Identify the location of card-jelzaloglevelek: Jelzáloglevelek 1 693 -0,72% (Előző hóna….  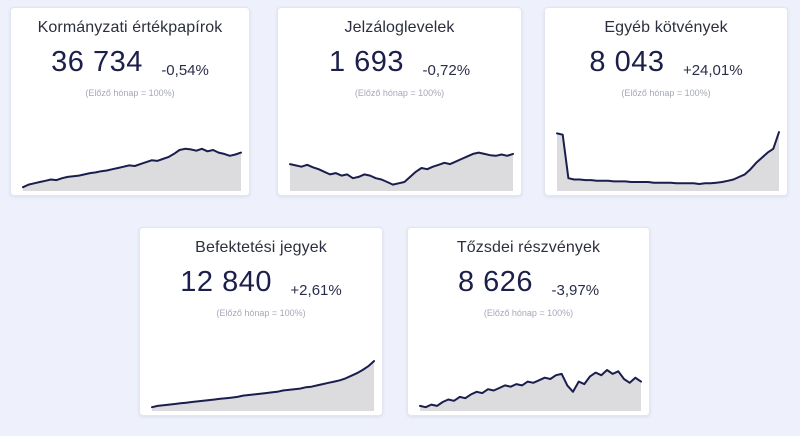
(399, 101).